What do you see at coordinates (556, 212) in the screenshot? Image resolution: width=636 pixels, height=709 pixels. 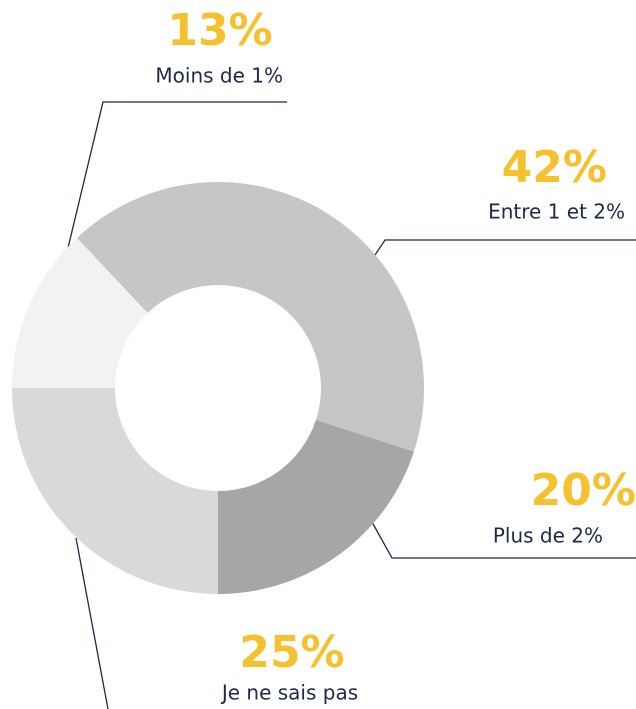 I see `category-label: Entre 1 et 2%` at bounding box center [556, 212].